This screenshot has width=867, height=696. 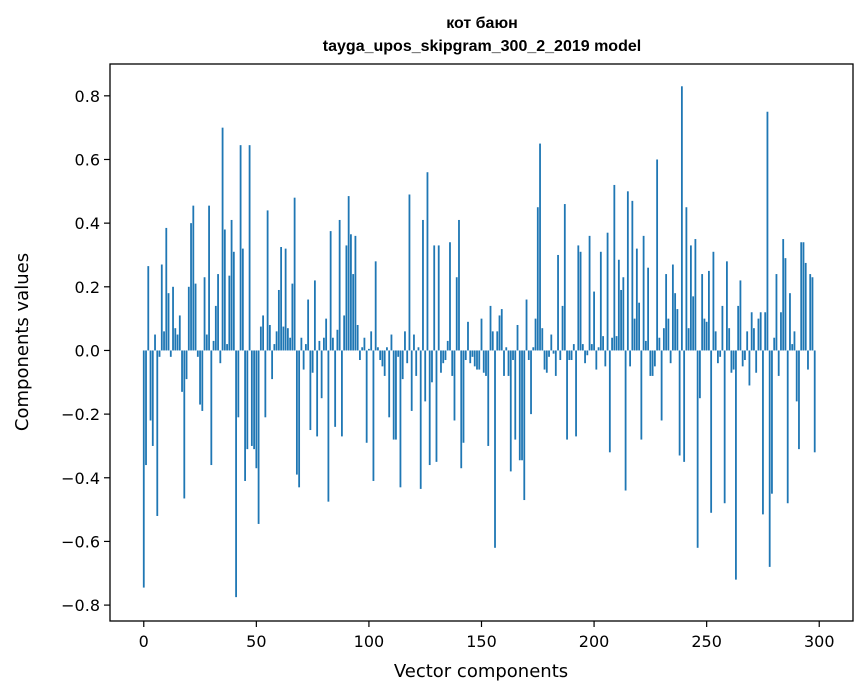 I want to click on y-tick-label: 0.0, so click(x=87, y=350).